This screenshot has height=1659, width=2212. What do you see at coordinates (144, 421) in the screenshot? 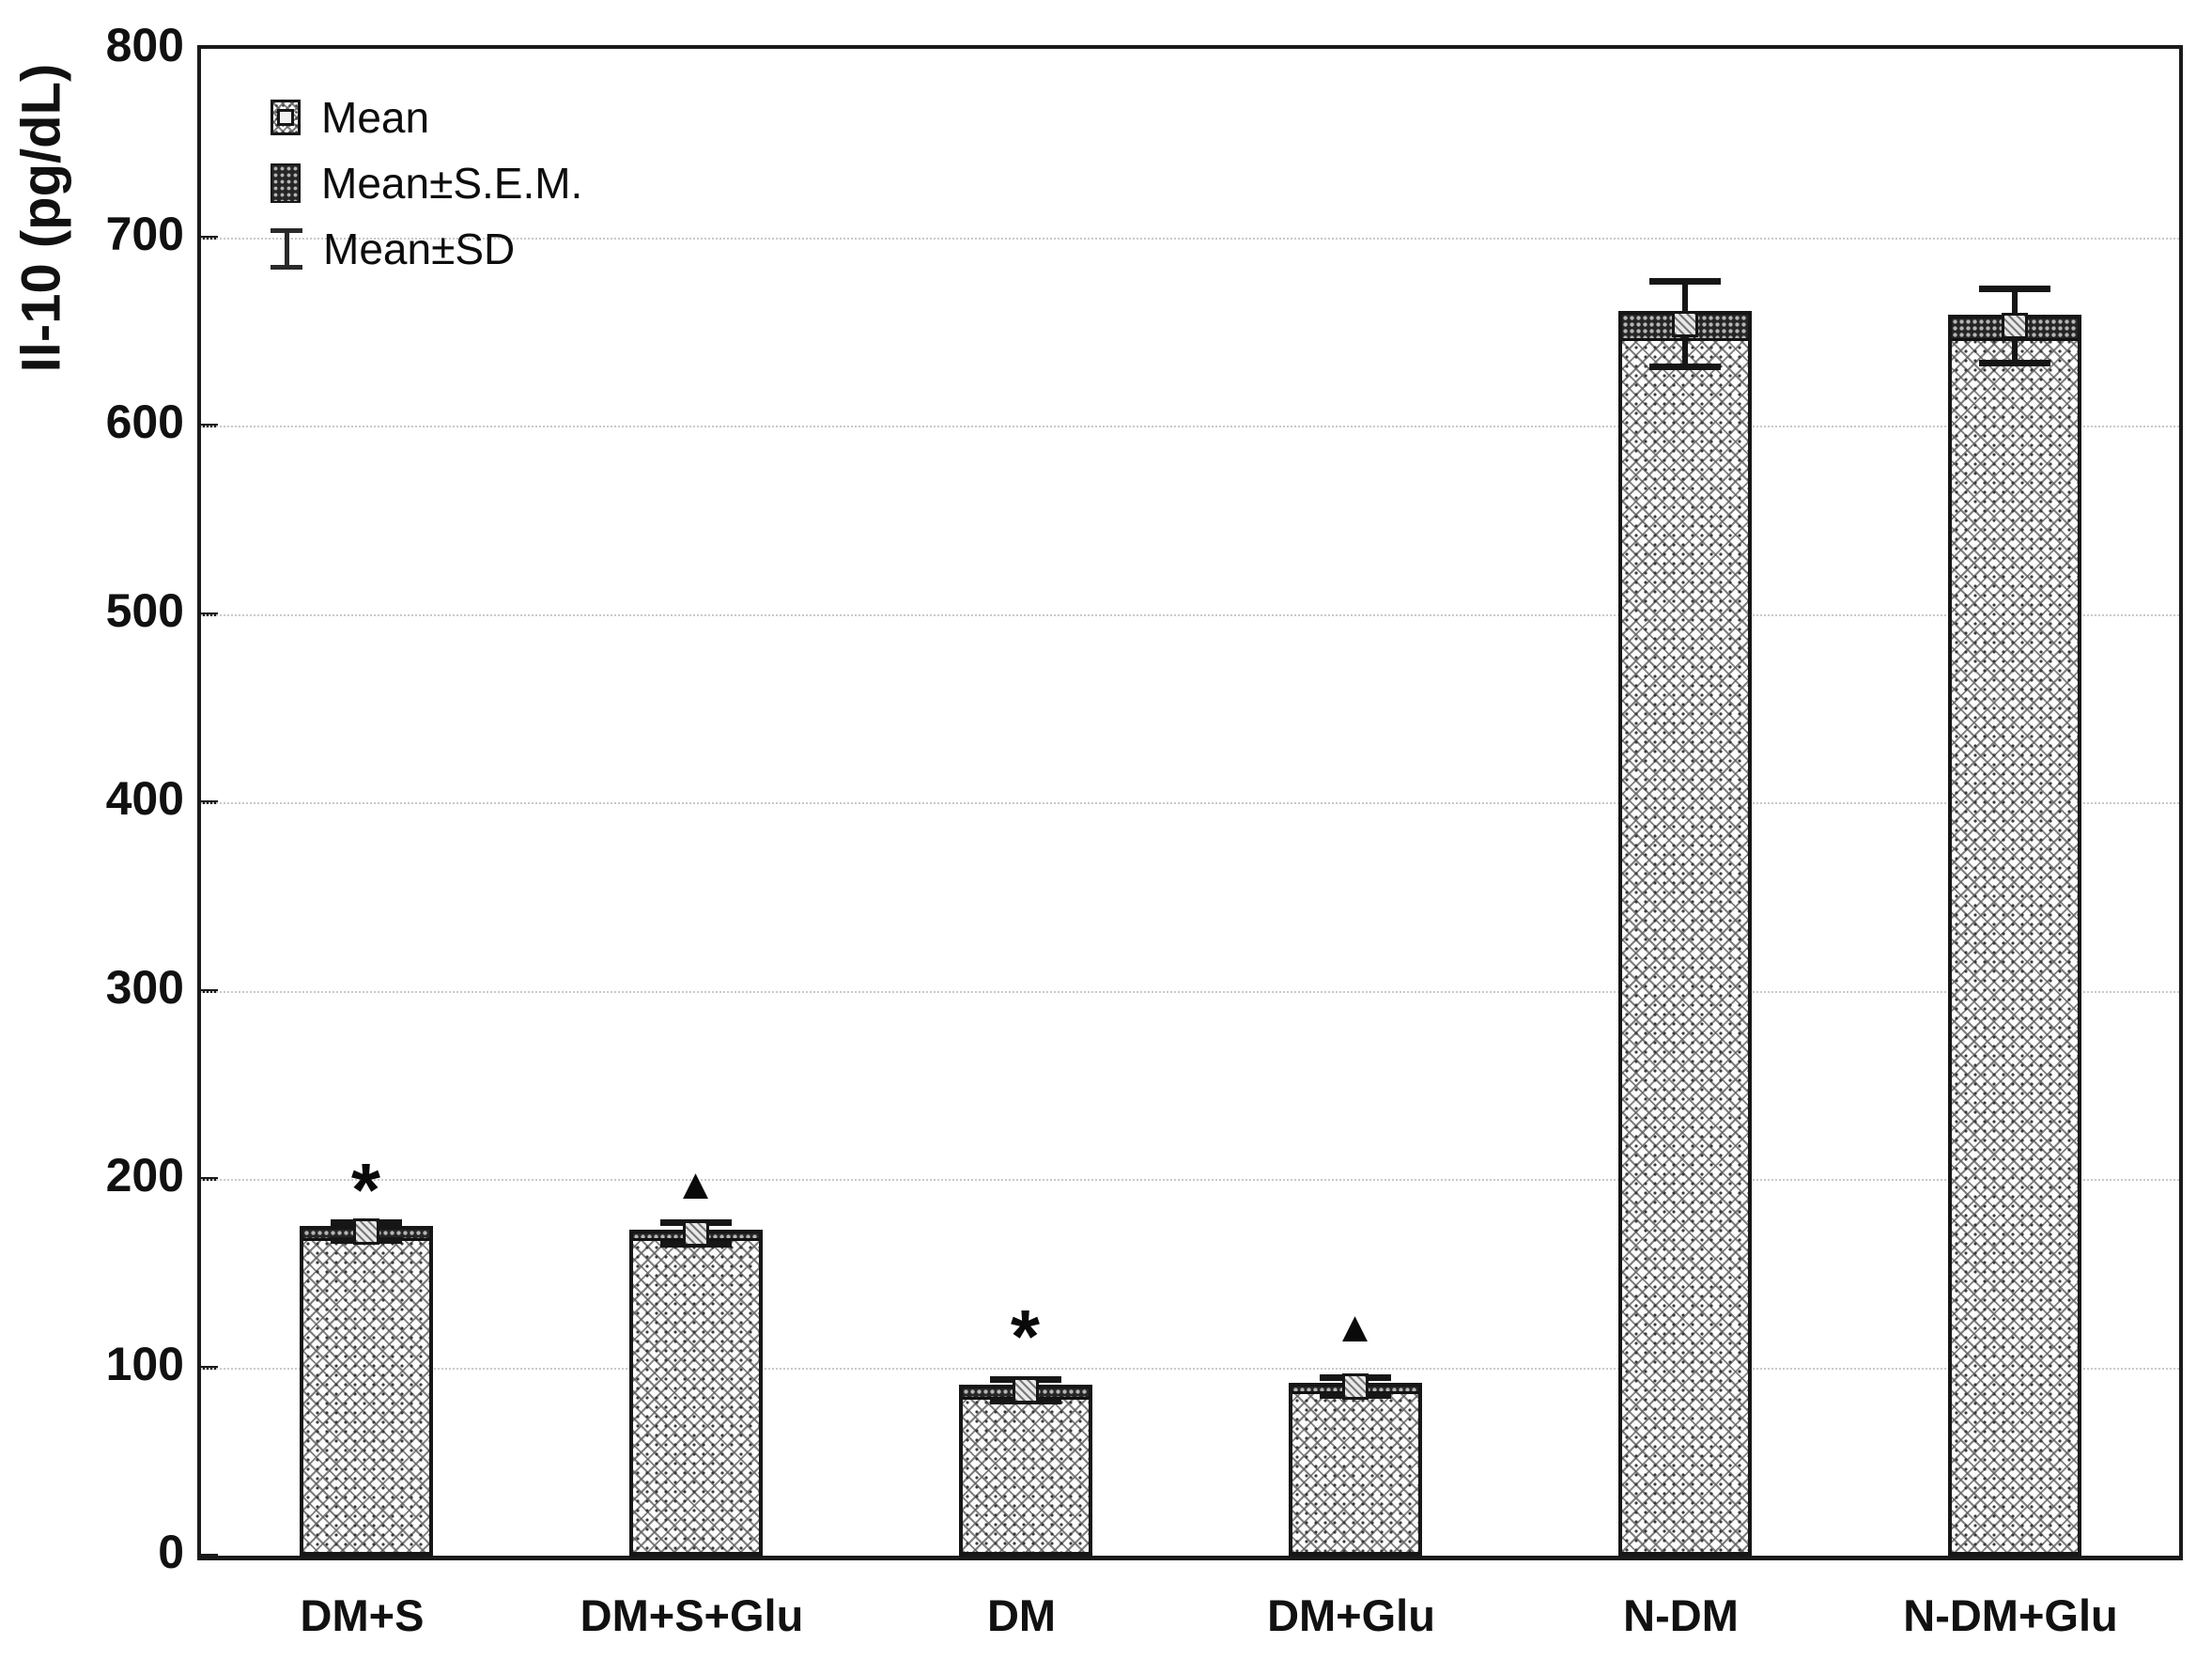
I see `y-tick-label-600: 600` at bounding box center [144, 421].